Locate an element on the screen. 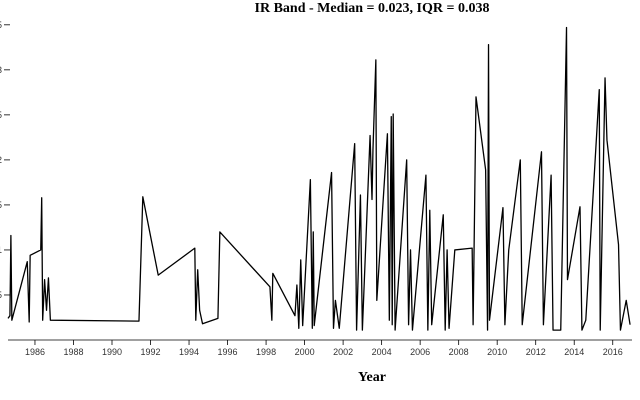 The width and height of the screenshot is (640, 400). y-tick-label: 0.35 is located at coordinates (1, 25).